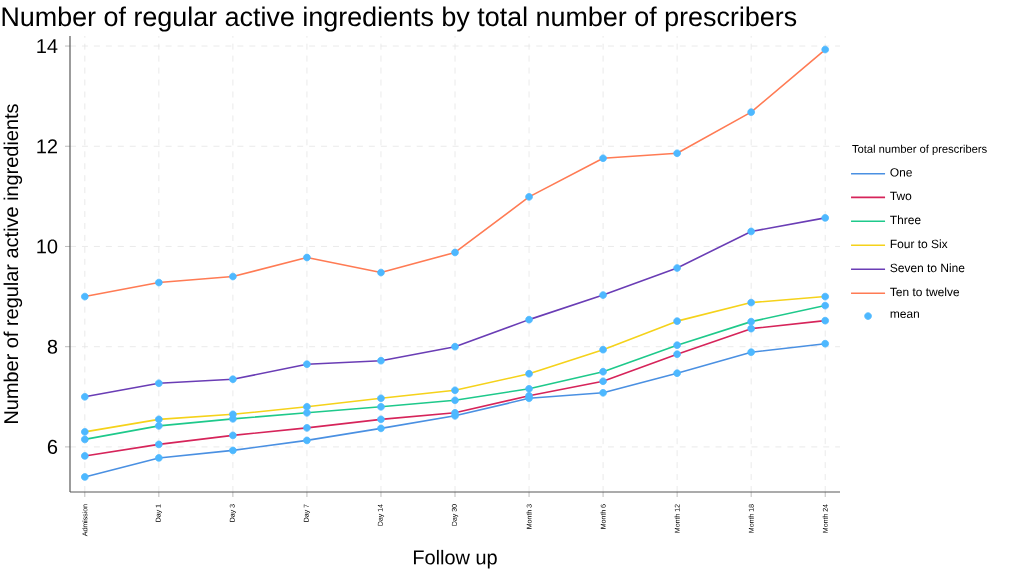 This screenshot has width=1014, height=582. Describe the element at coordinates (47, 46) in the screenshot. I see `y-tick-label: 14` at that location.